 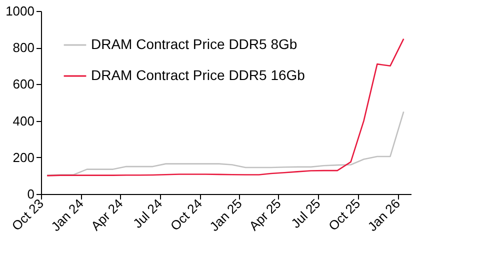 What do you see at coordinates (23, 84) in the screenshot?
I see `y-tick-label: 600` at bounding box center [23, 84].